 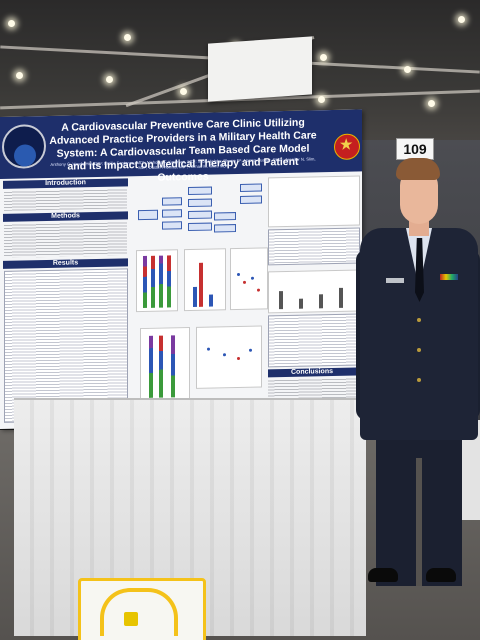 I want to click on methods-text, so click(x=65, y=239).